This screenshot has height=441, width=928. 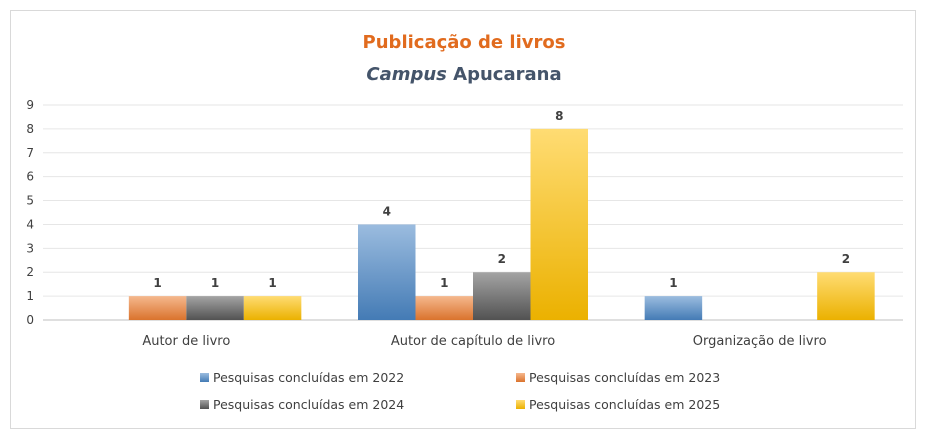 What do you see at coordinates (215, 308) in the screenshot?
I see `bar-autor-de-livro-pesquisas-concluidas-em-2024` at bounding box center [215, 308].